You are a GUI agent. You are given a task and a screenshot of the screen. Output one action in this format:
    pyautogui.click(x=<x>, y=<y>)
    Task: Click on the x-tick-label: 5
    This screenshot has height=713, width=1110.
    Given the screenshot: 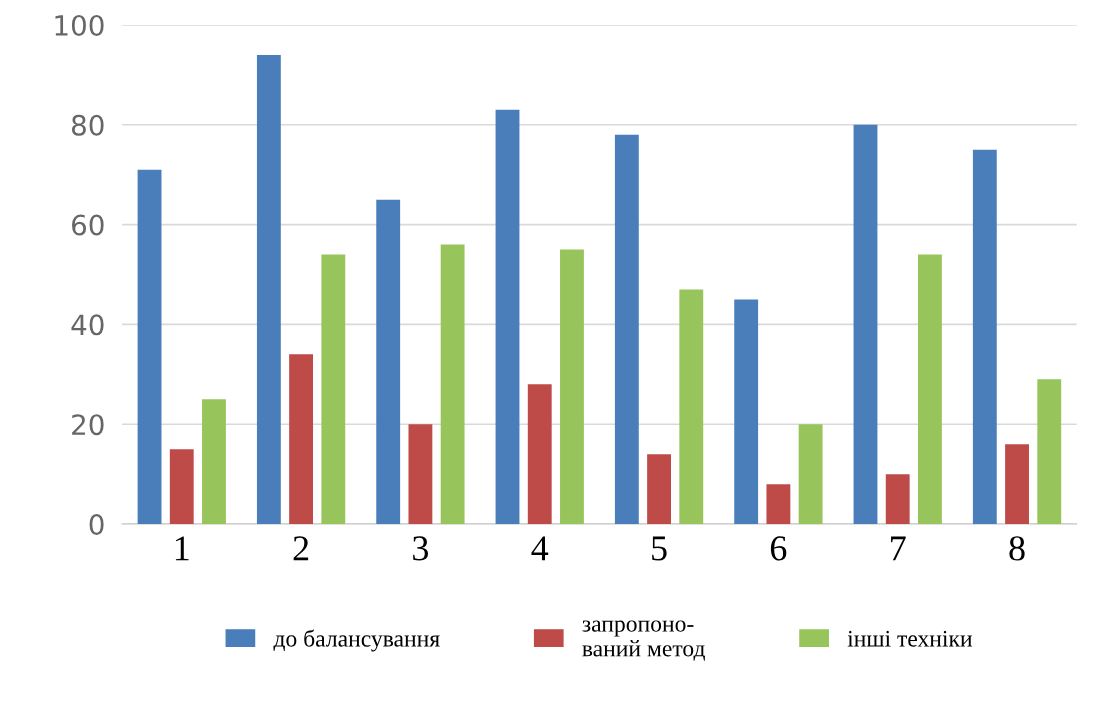 What is the action you would take?
    pyautogui.click(x=659, y=548)
    